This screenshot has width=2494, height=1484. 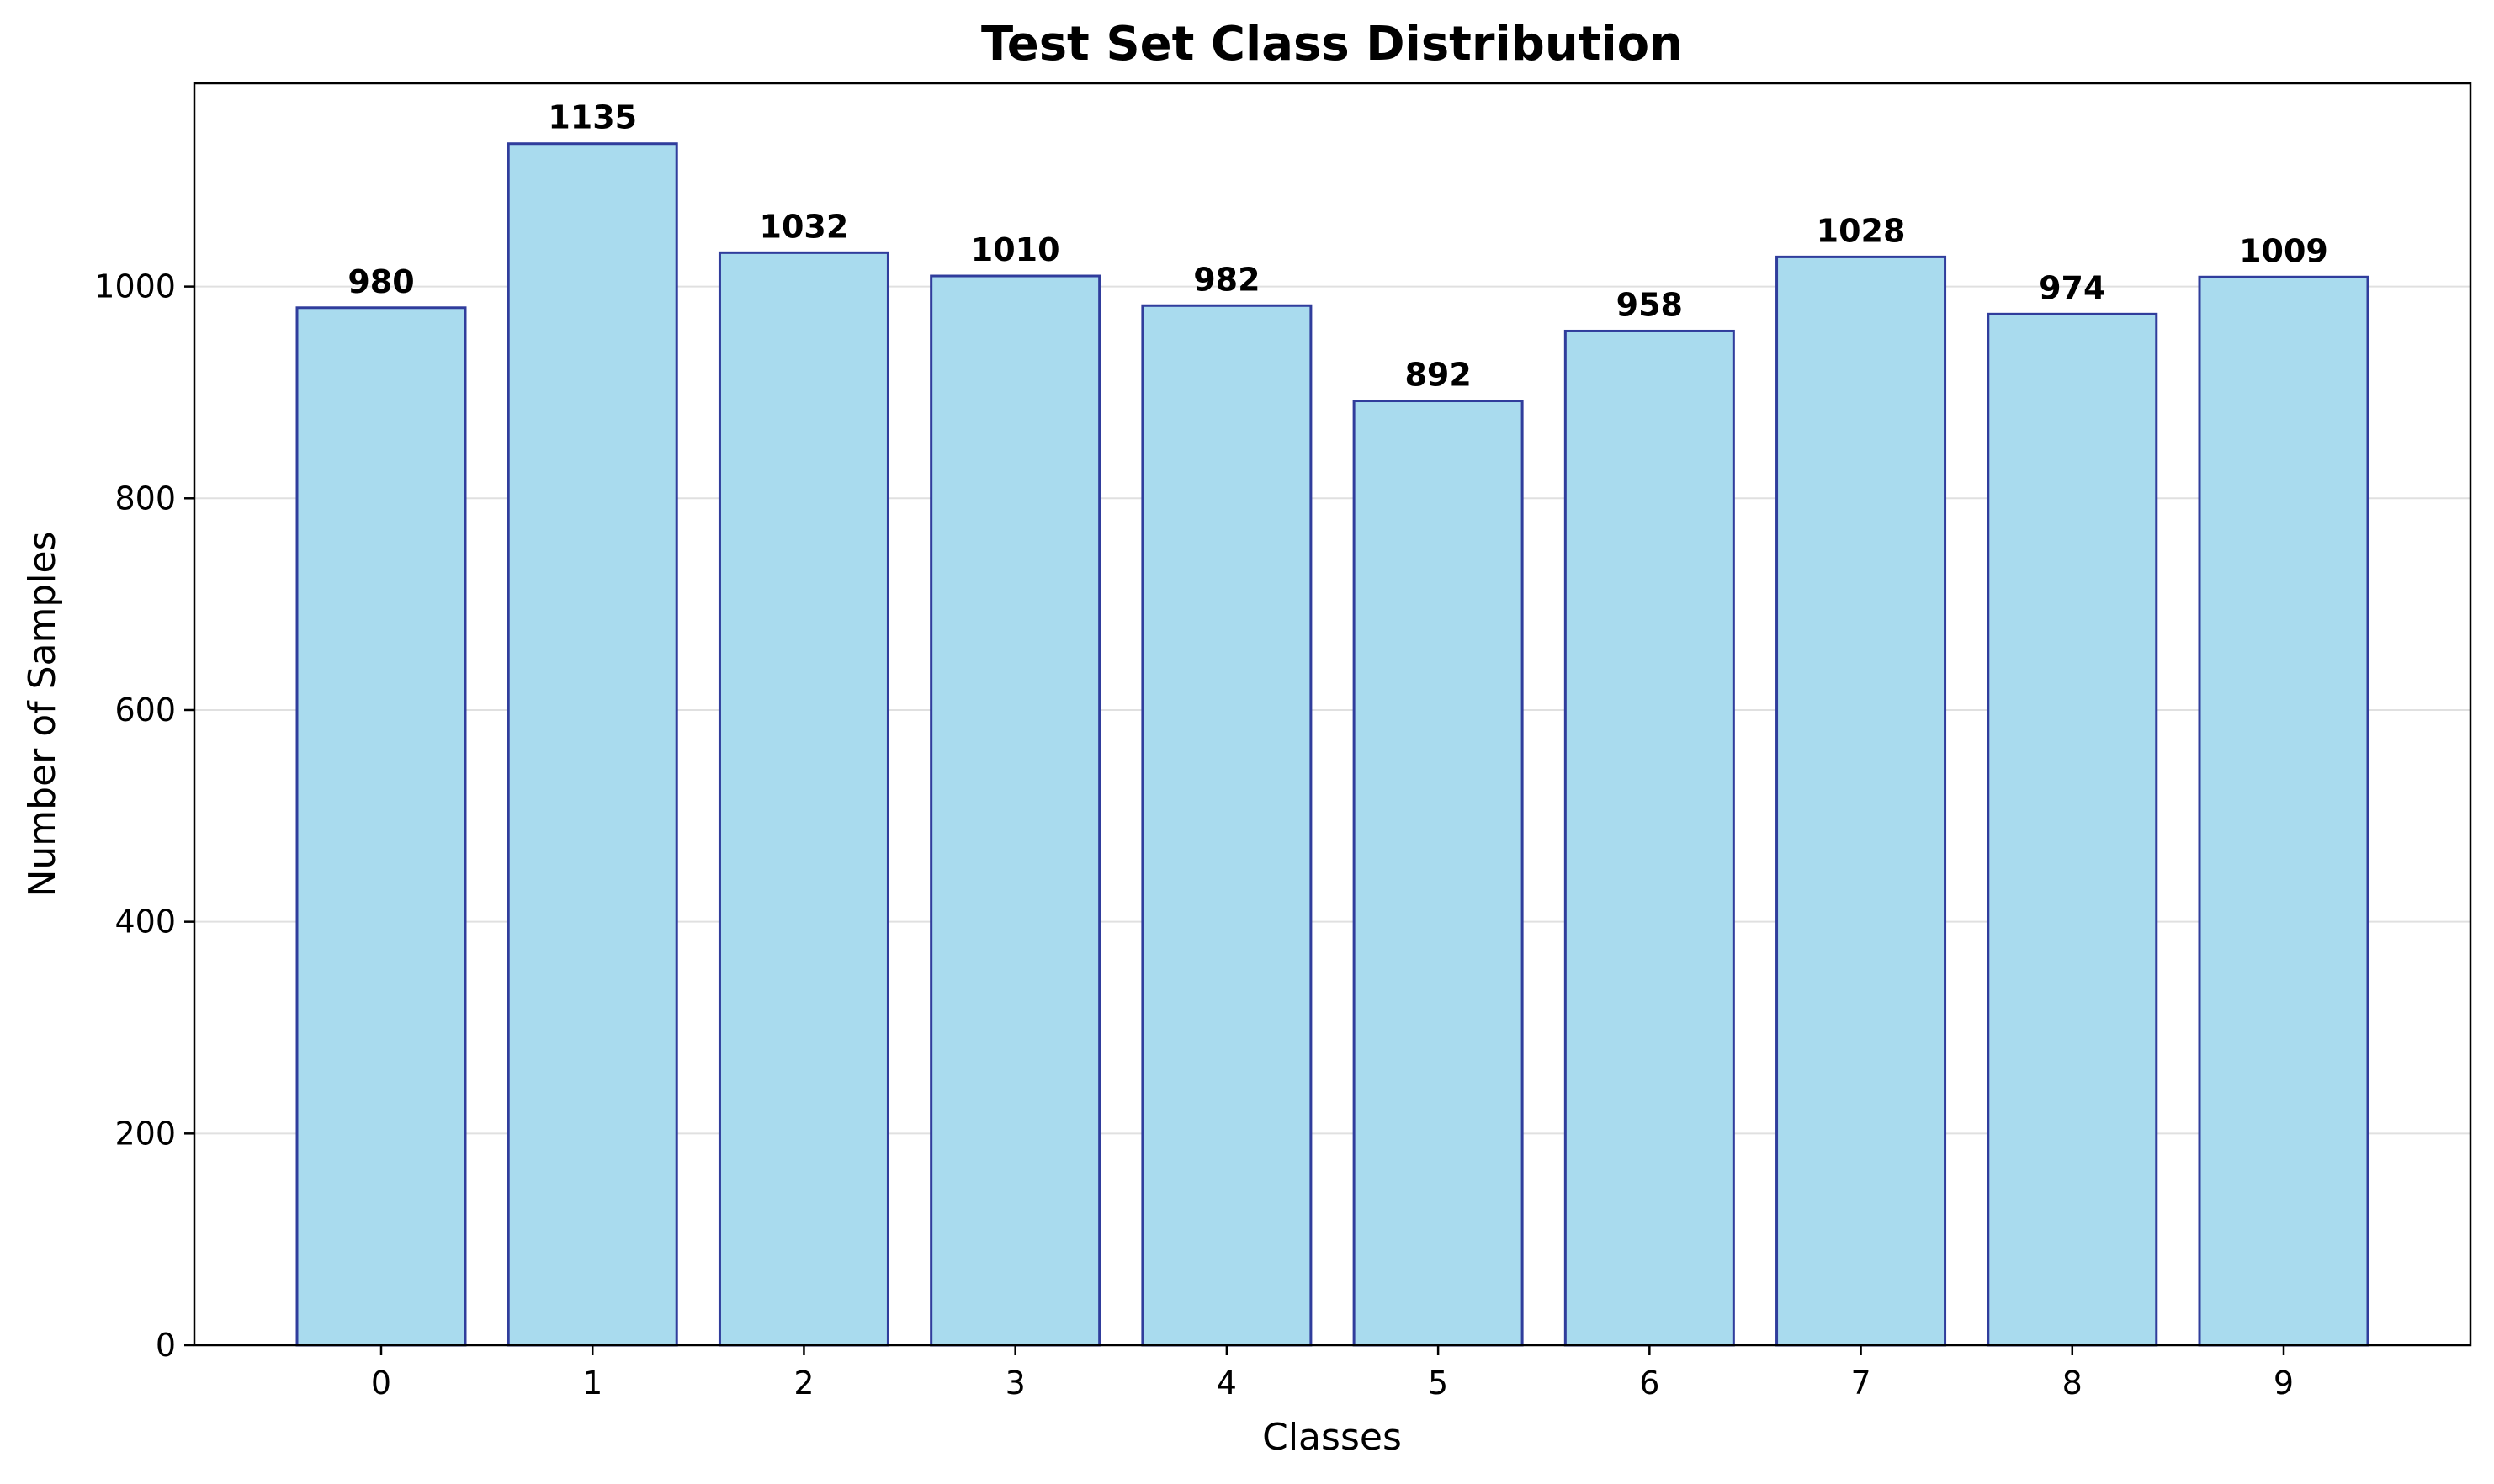 I want to click on y-tick-label-800: 800, so click(x=145, y=498).